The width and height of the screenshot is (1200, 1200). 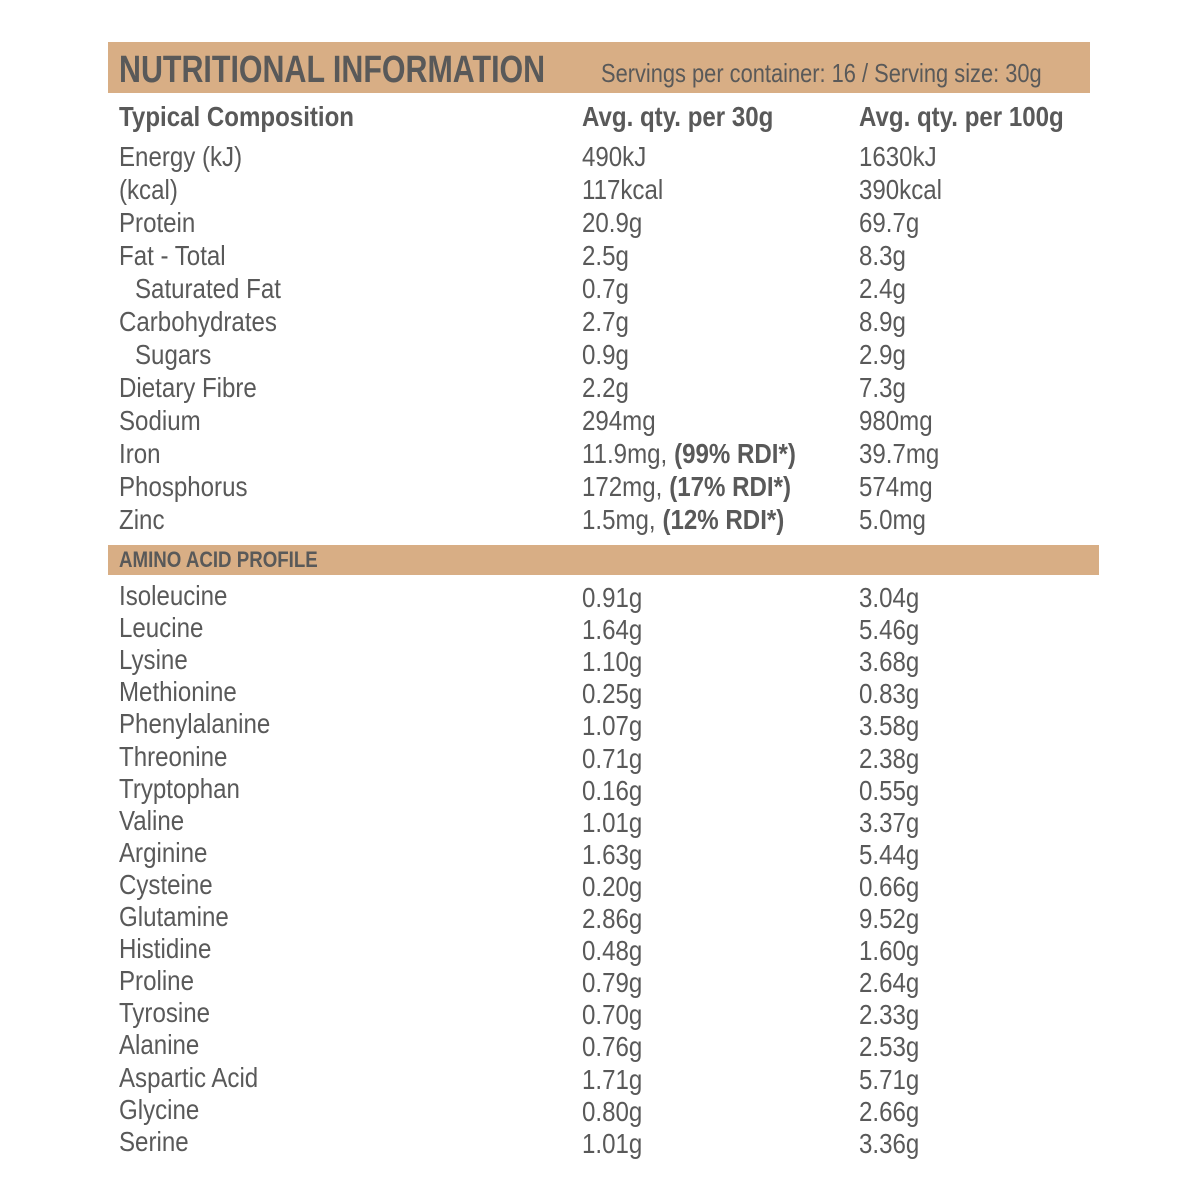 What do you see at coordinates (612, 983) in the screenshot?
I see `value-30g: 0.79g` at bounding box center [612, 983].